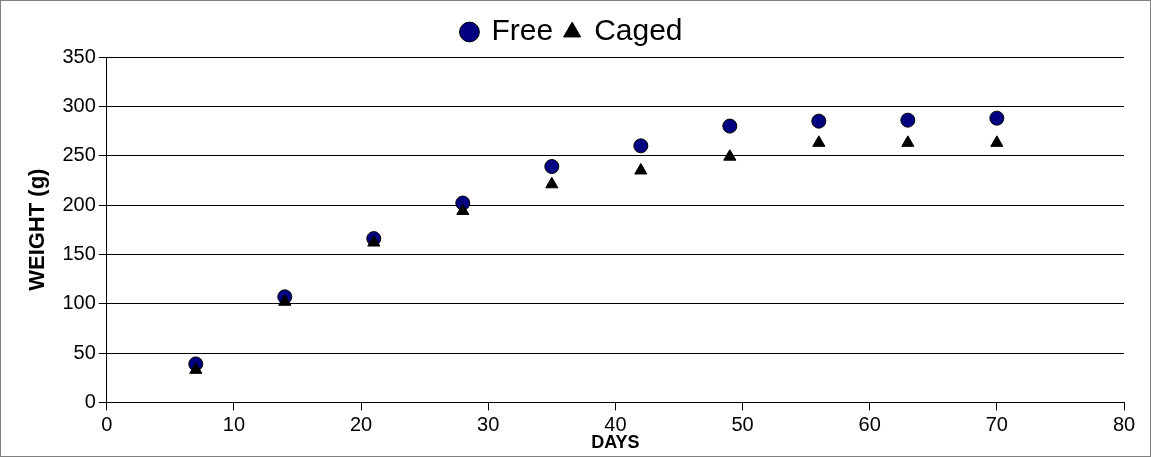 The width and height of the screenshot is (1151, 457). I want to click on x-tick-label: 60, so click(869, 423).